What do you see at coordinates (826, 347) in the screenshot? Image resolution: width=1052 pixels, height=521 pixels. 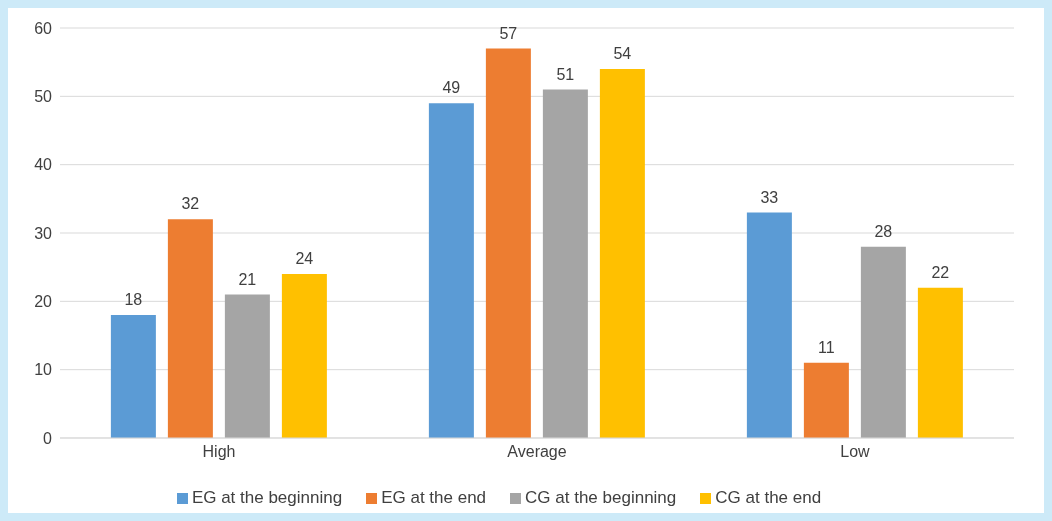 I see `data-label: 11` at bounding box center [826, 347].